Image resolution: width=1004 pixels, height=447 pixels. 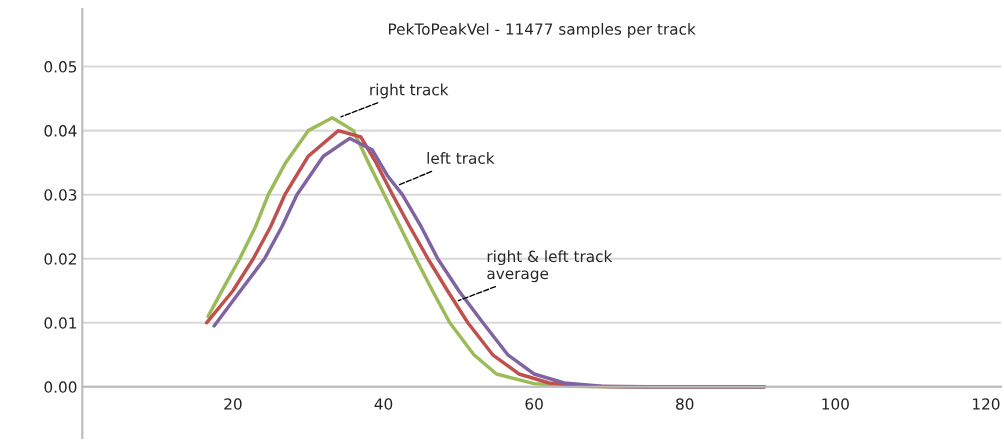 I want to click on y-tick-label: 0.01, so click(x=60, y=323).